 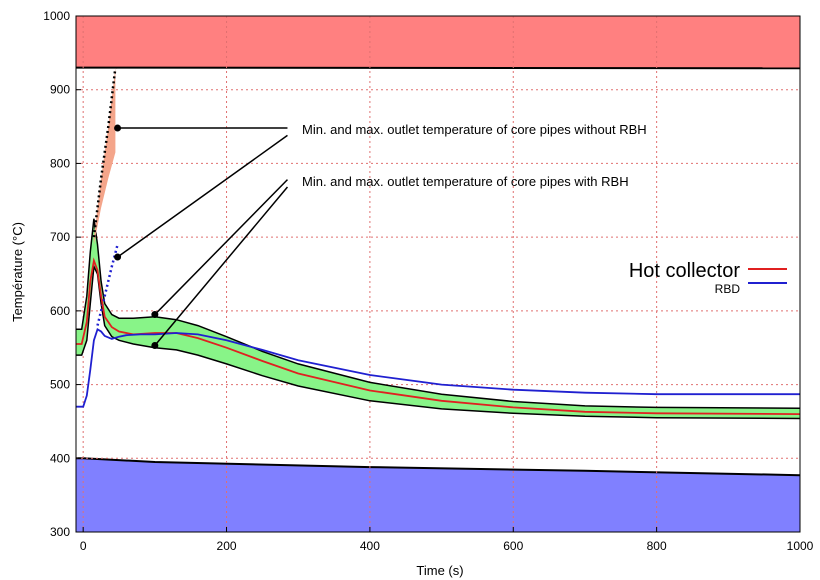 What do you see at coordinates (438, 367) in the screenshot?
I see `series-line-rbd` at bounding box center [438, 367].